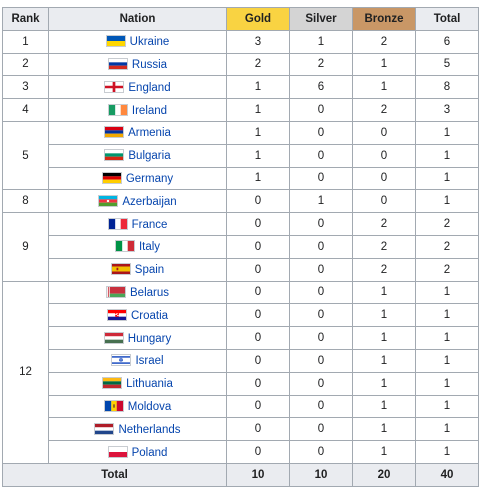 The image size is (480, 489). Describe the element at coordinates (241, 315) in the screenshot. I see `table-row: Croatia 0 0 1 1` at that location.